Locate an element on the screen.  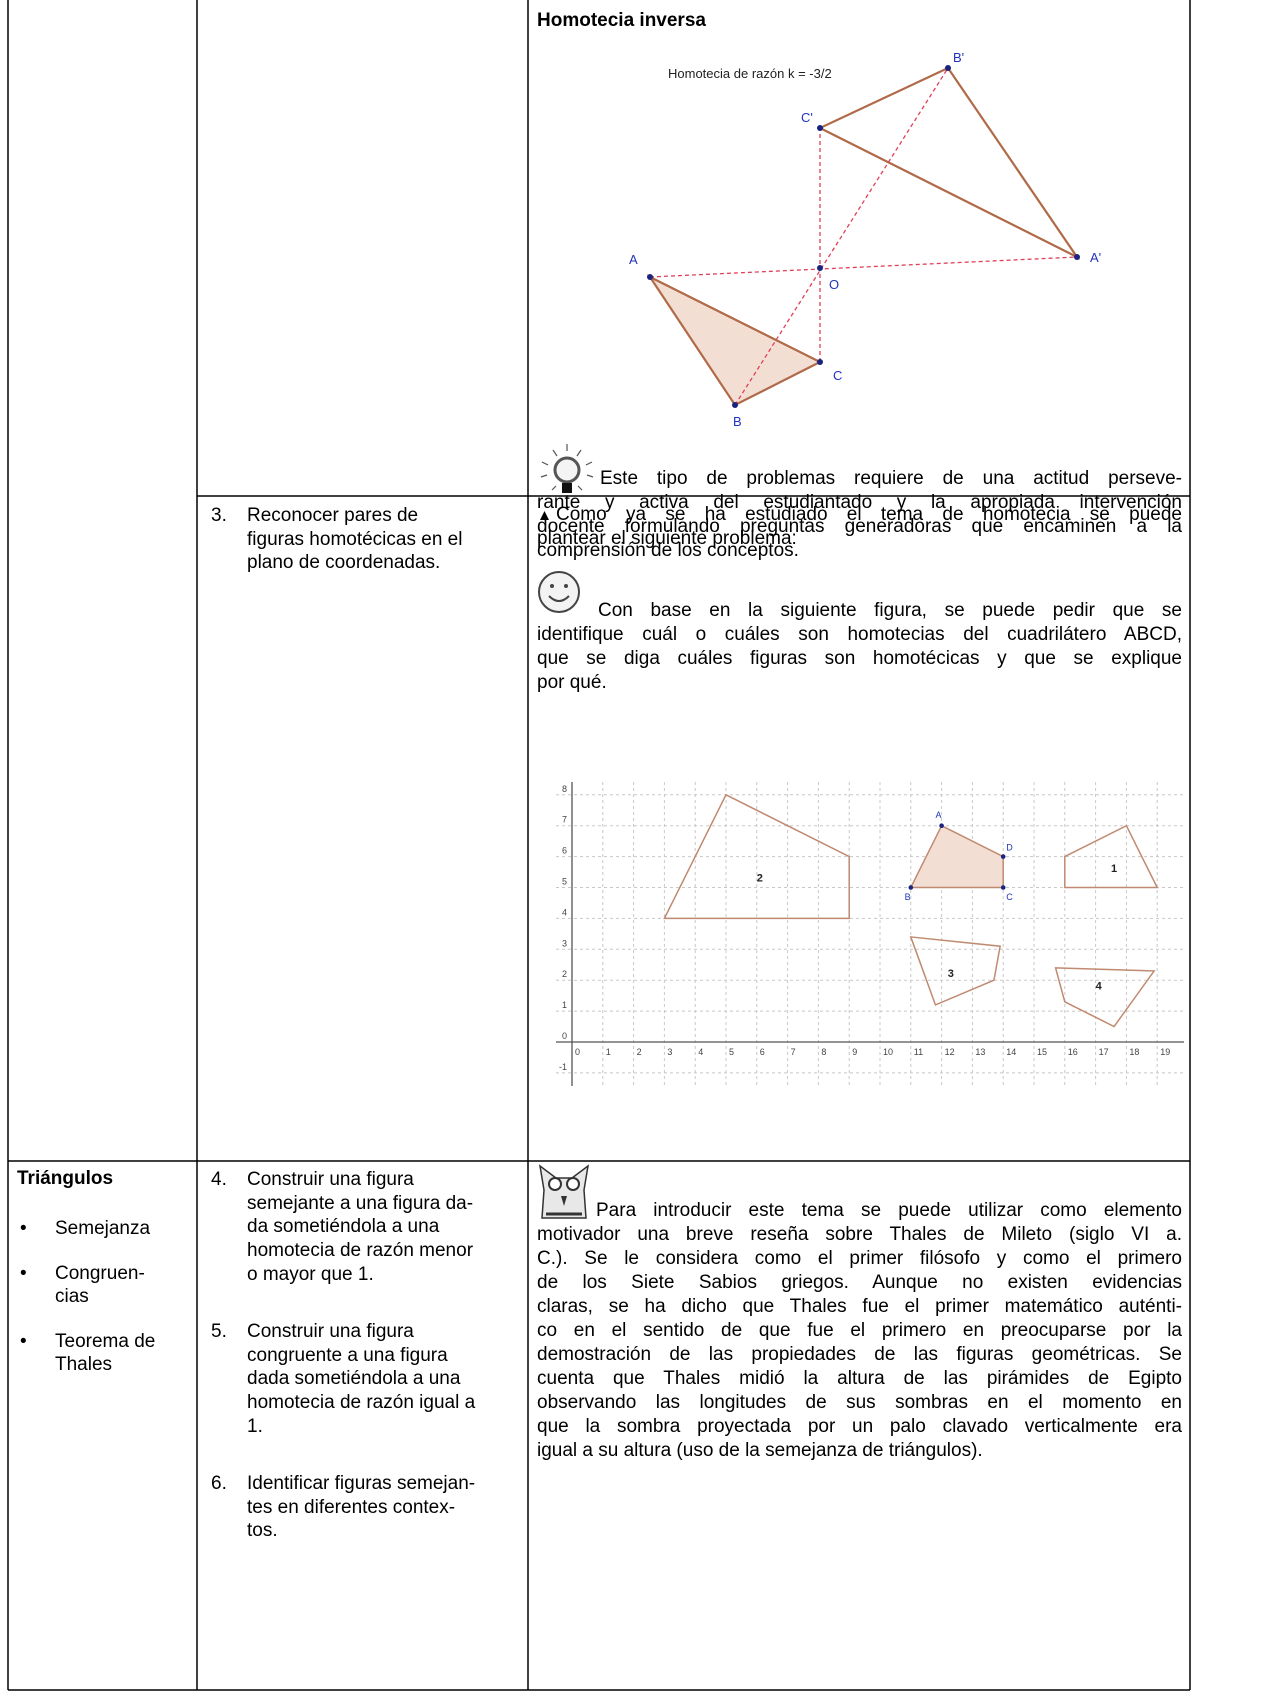
owl-body is located at coordinates (564, 1191).